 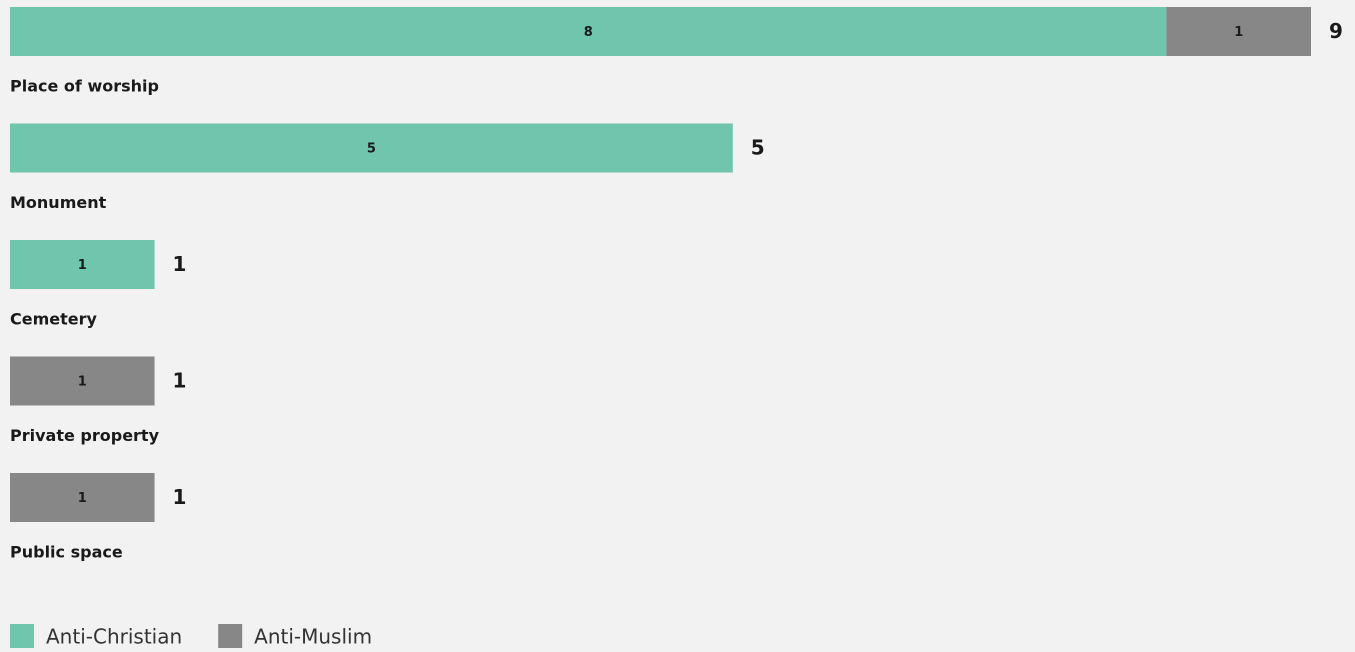 I want to click on legend-label: Anti-Christian, so click(x=114, y=637).